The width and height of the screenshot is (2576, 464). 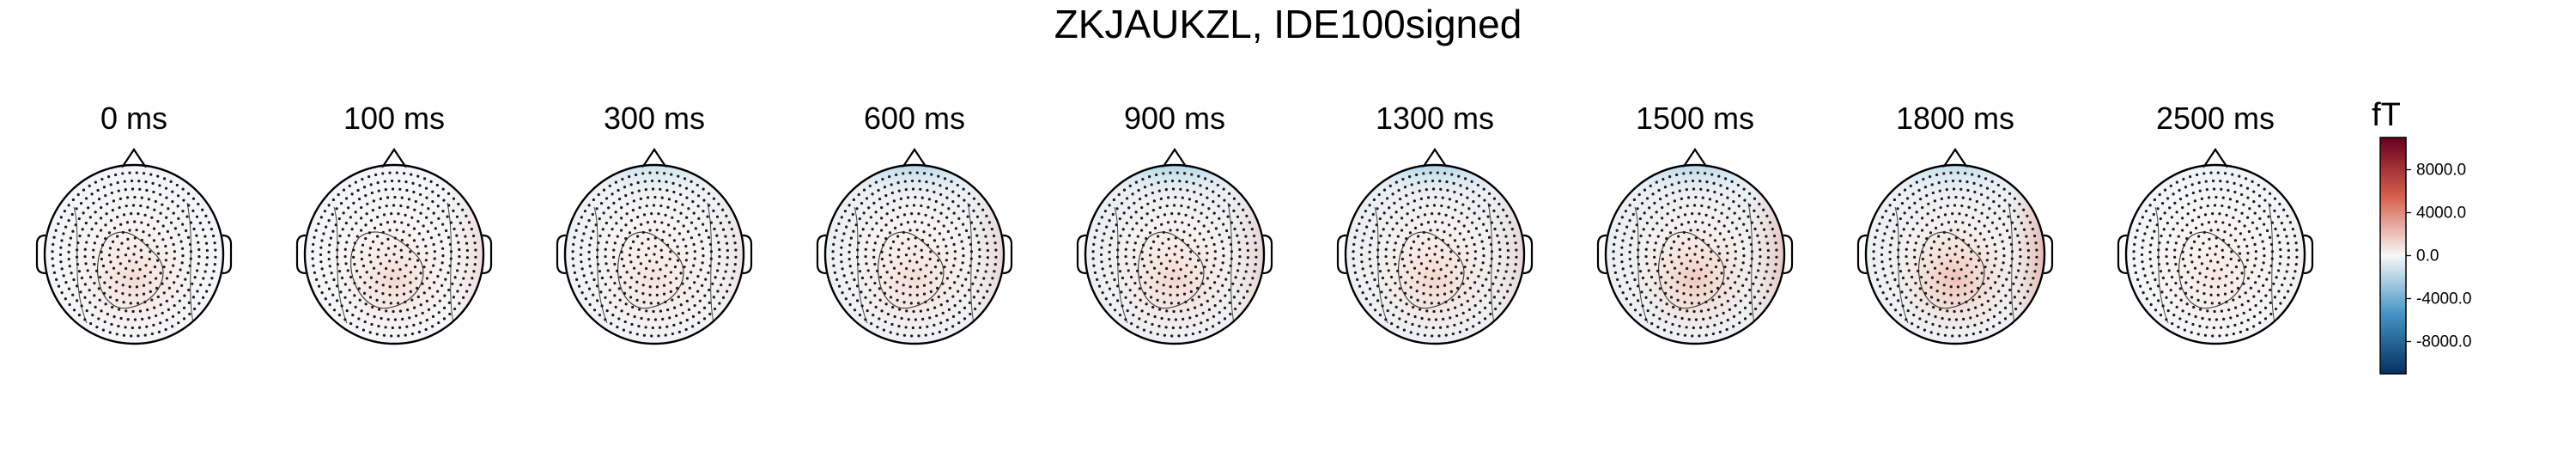 I want to click on topomap-panel: 100 ms, so click(x=394, y=223).